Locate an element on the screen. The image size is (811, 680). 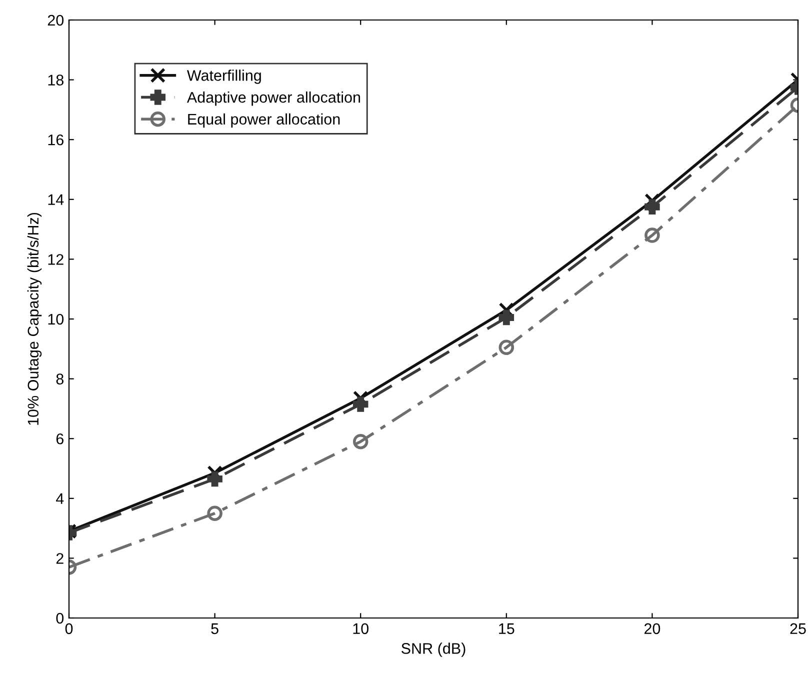
legend-label: Waterfilling is located at coordinates (223, 77).